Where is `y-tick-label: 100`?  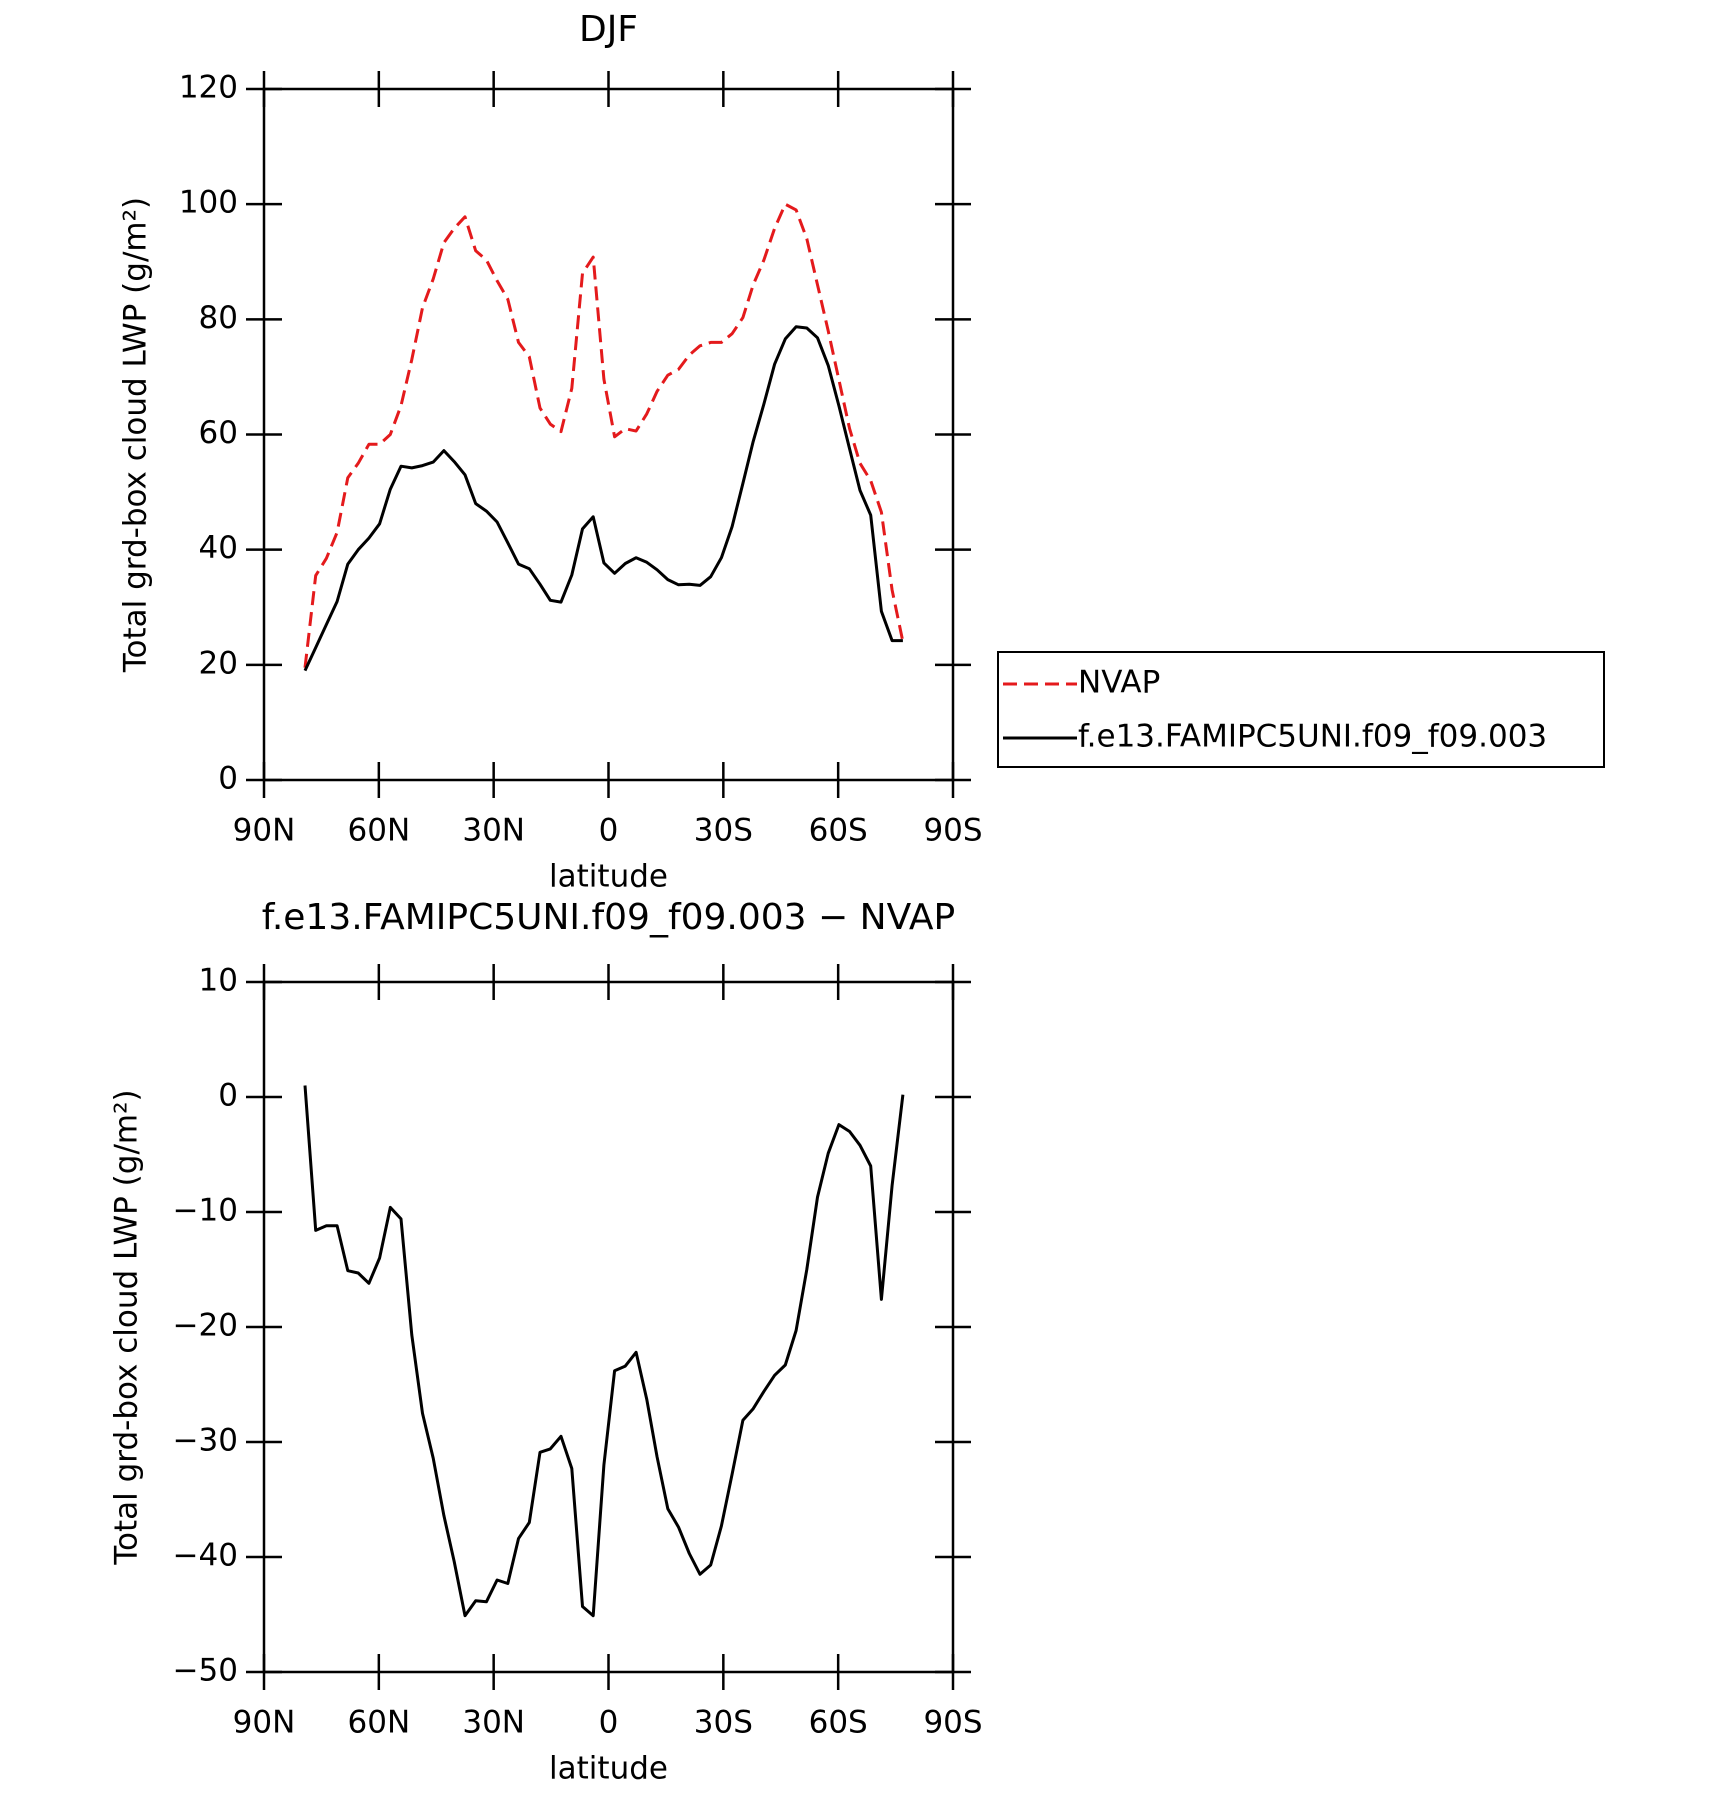
y-tick-label: 100 is located at coordinates (208, 203).